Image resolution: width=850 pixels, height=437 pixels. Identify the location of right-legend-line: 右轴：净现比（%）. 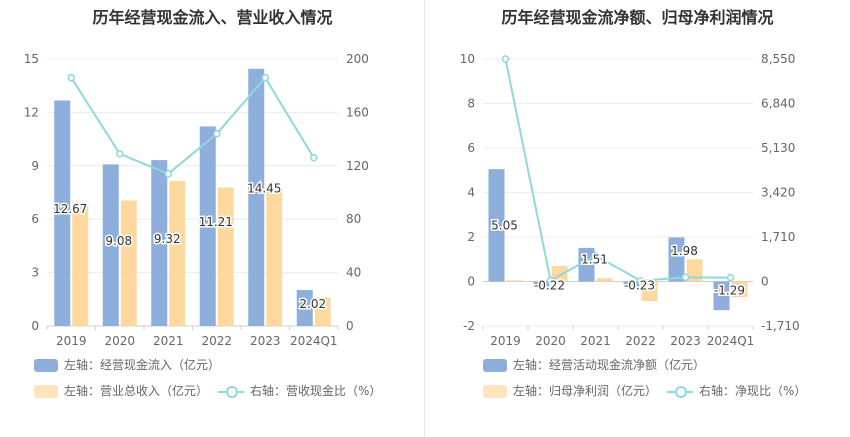
(736, 390).